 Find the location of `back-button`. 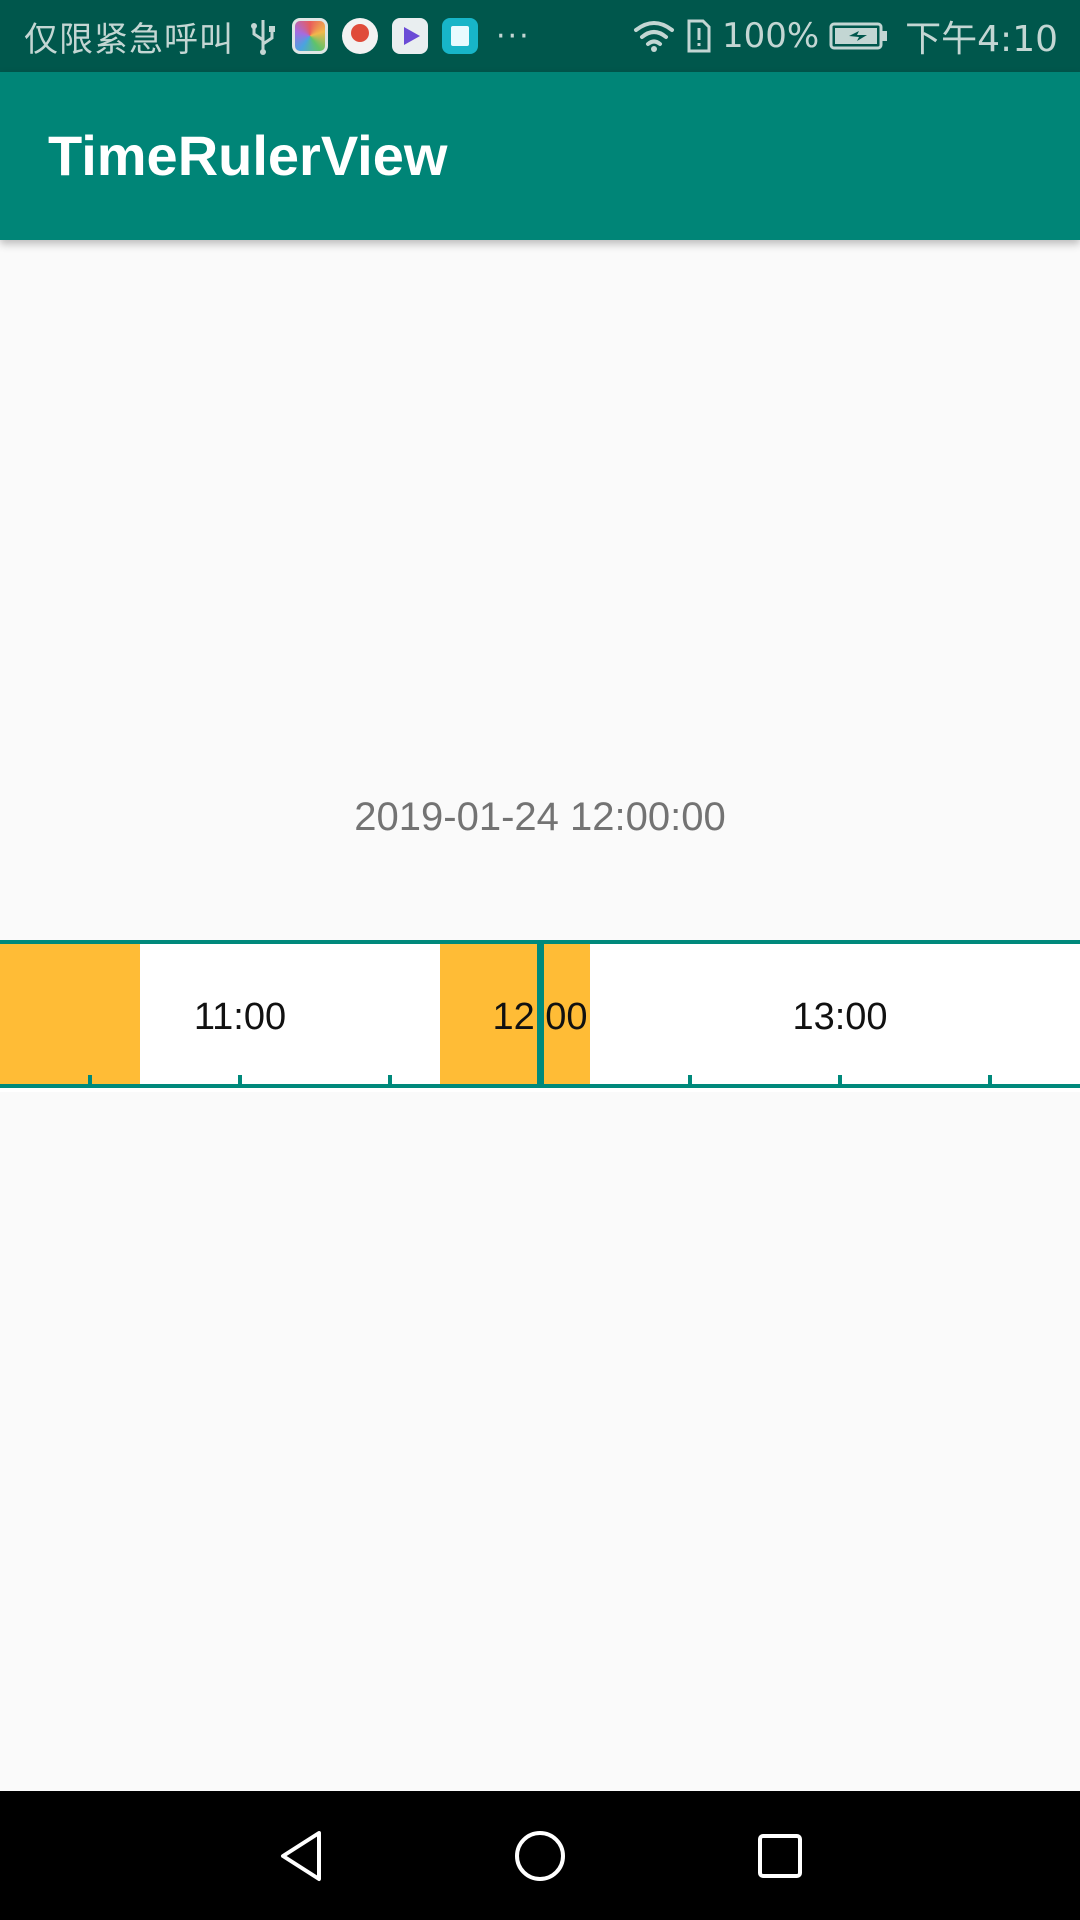

back-button is located at coordinates (300, 1855).